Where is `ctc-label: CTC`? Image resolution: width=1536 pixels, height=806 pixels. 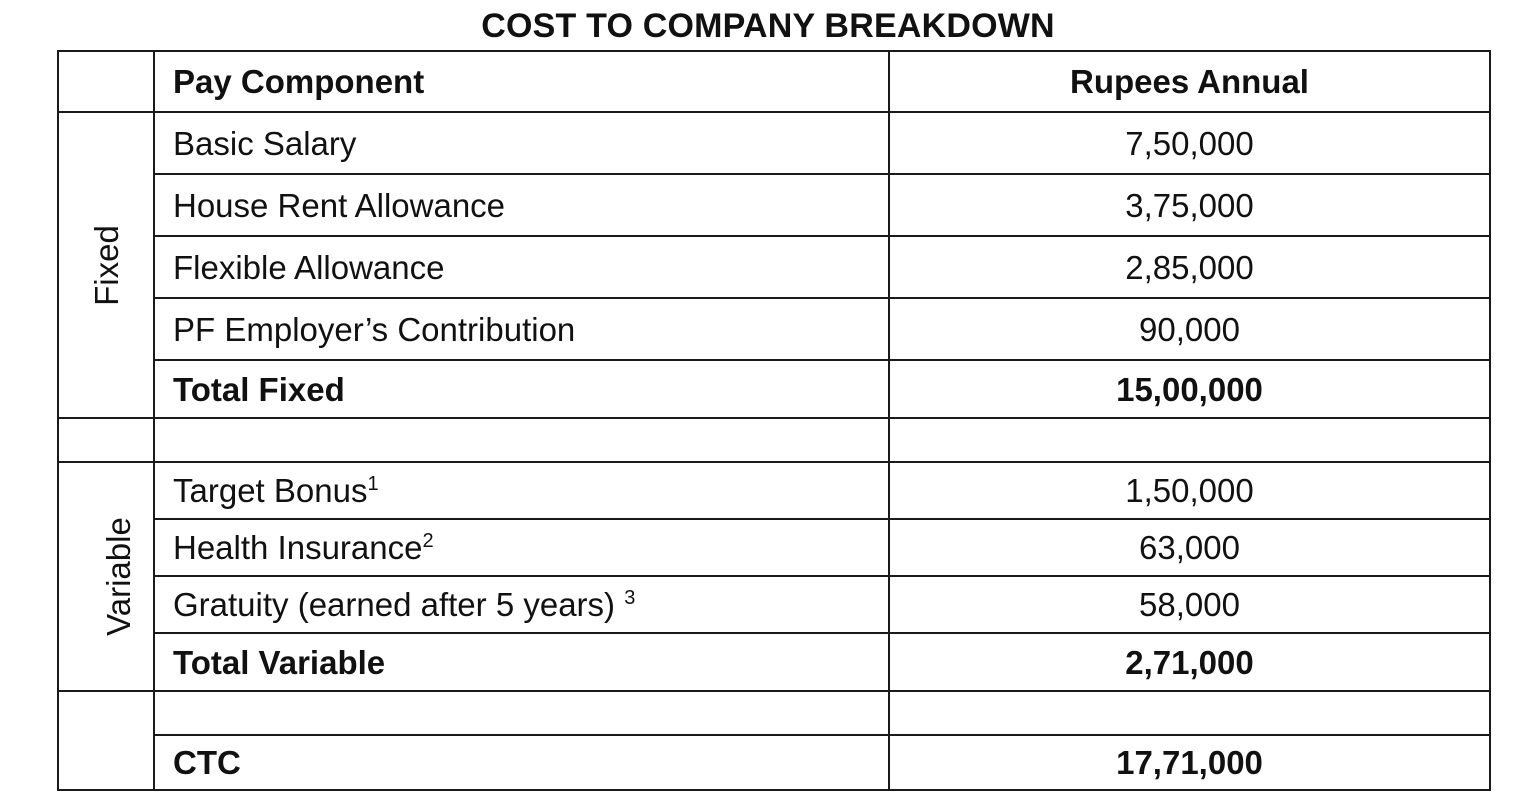 ctc-label: CTC is located at coordinates (521, 762).